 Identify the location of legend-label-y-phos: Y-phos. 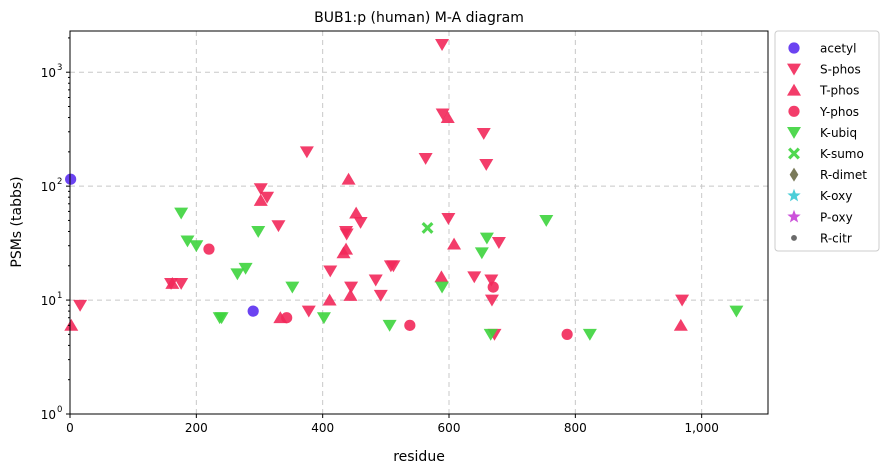
(839, 112).